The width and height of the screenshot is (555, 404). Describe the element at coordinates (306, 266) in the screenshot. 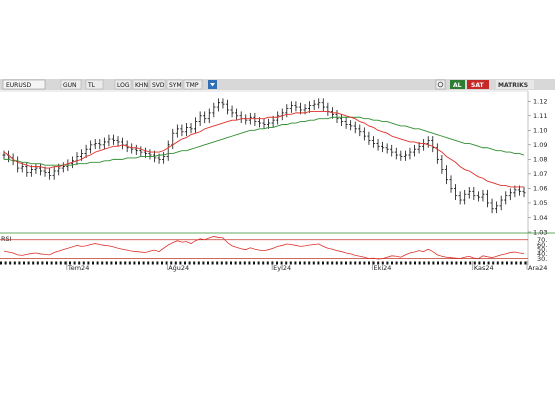

I see `date-labels: Tem24 Ağu24 Eyl24 Eki24 Kas24 Ara24` at that location.